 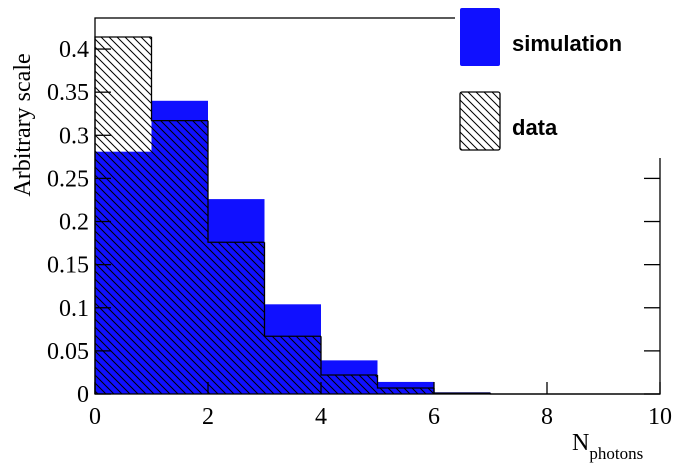 I want to click on y-tick-label: 0.35, so click(x=68, y=93).